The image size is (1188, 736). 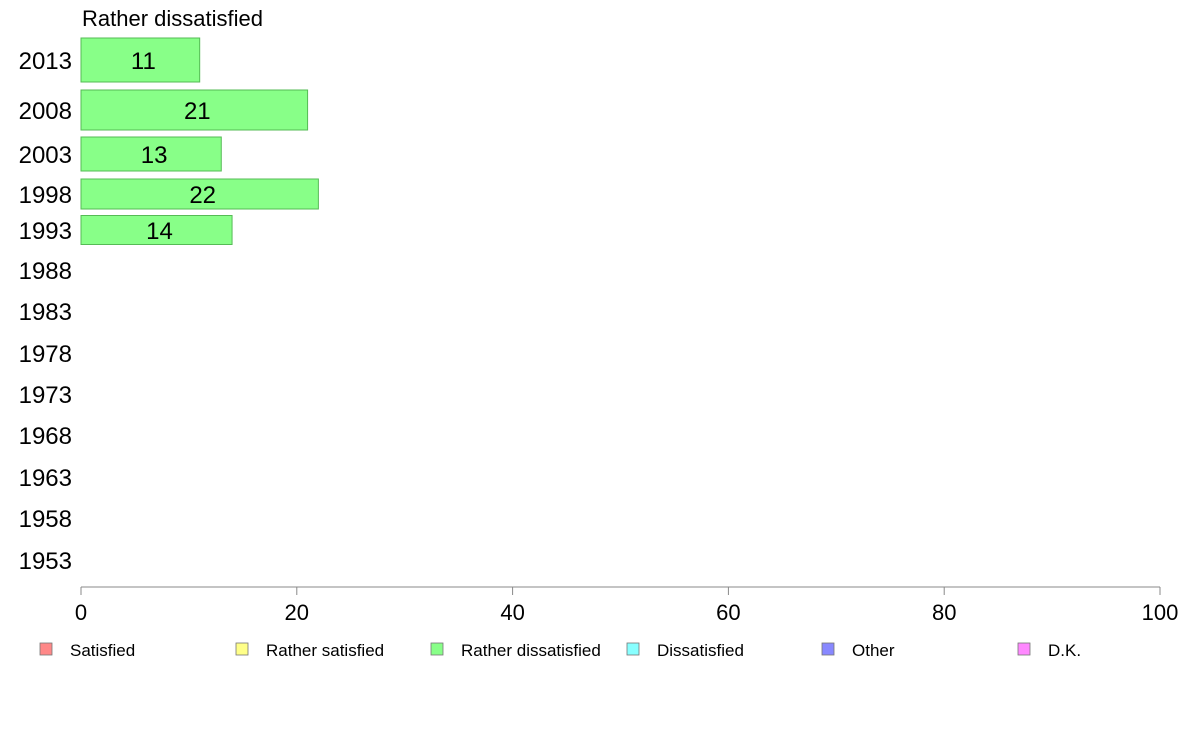 What do you see at coordinates (45, 195) in the screenshot?
I see `y-tick-label: 1998` at bounding box center [45, 195].